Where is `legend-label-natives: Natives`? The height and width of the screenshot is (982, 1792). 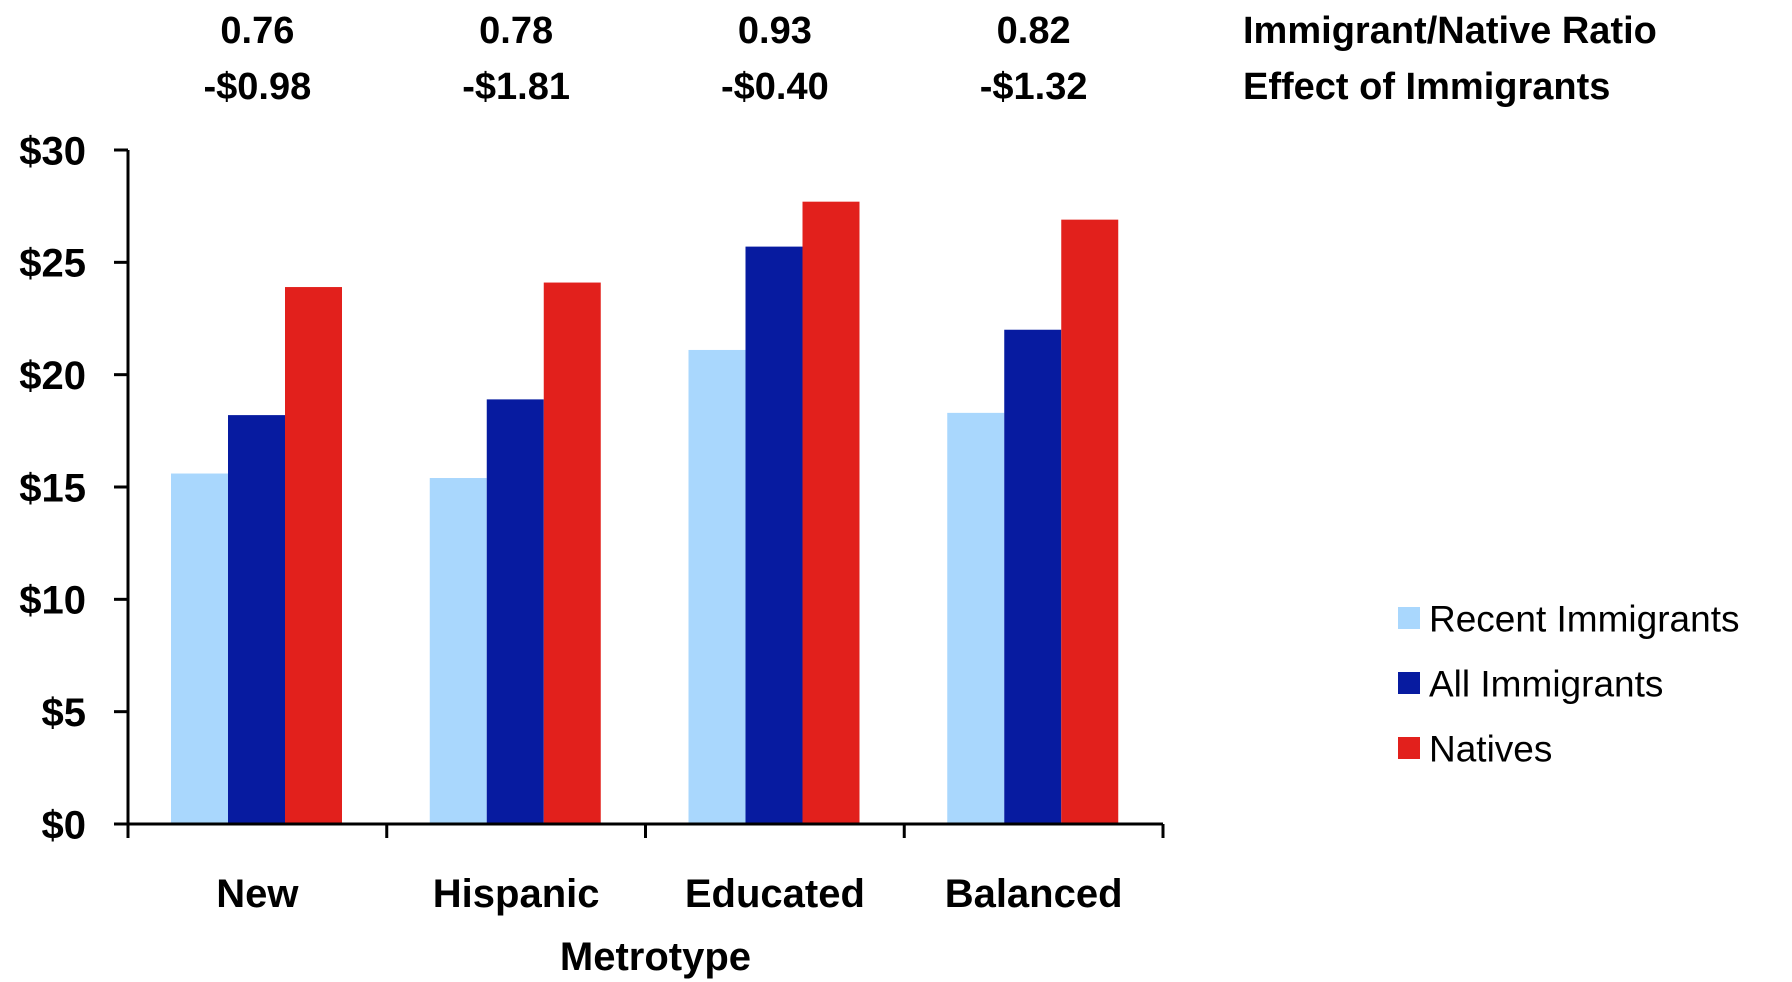
legend-label-natives: Natives is located at coordinates (1490, 748).